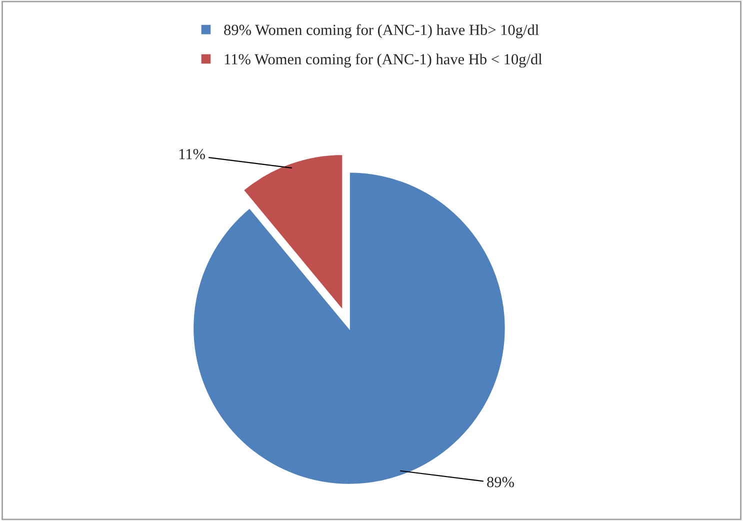 This screenshot has width=743, height=521. I want to click on legend-label: 89% Women coming for (ANC-1) have Hb> 10g/dl, so click(381, 31).